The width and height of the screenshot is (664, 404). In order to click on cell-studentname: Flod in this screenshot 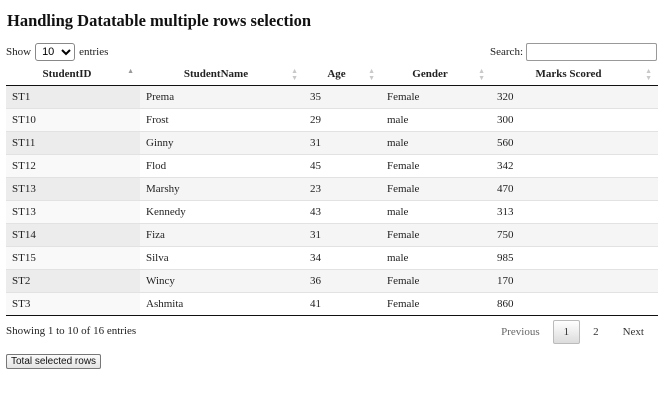, I will do `click(222, 166)`.